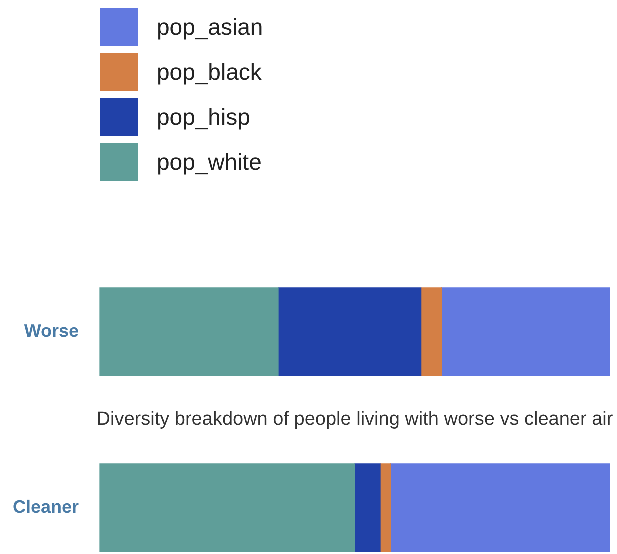  What do you see at coordinates (51, 330) in the screenshot?
I see `y-tick-label: Worse` at bounding box center [51, 330].